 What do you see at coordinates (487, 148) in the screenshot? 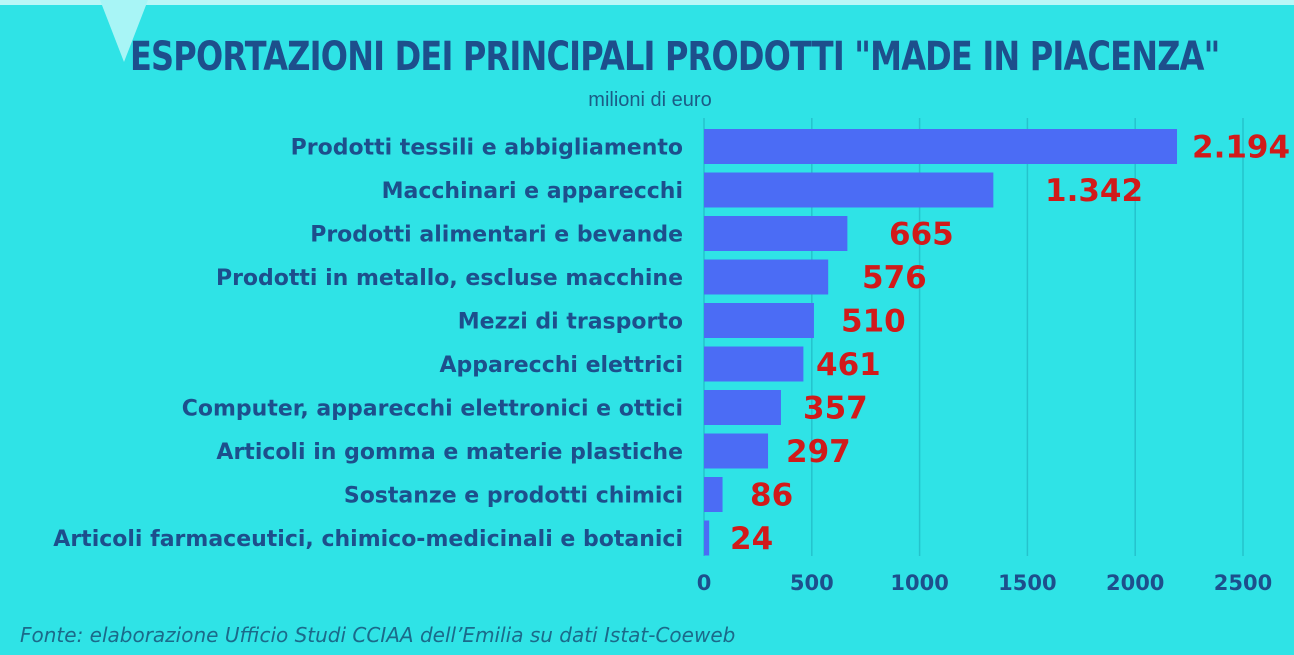
I see `category-label: Prodotti tessili e abbigliamento` at bounding box center [487, 148].